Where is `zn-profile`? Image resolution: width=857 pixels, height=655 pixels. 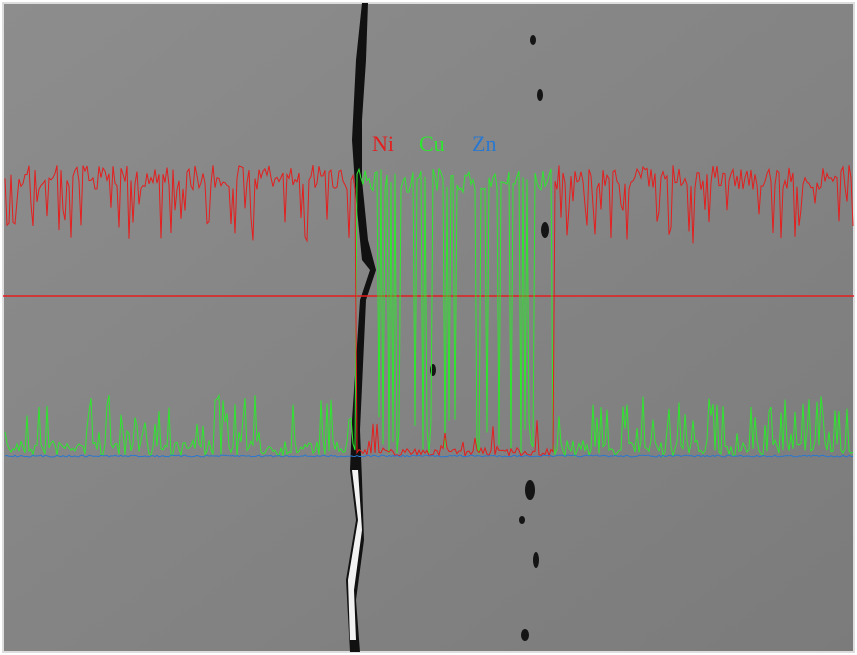
zn-profile is located at coordinates (429, 456).